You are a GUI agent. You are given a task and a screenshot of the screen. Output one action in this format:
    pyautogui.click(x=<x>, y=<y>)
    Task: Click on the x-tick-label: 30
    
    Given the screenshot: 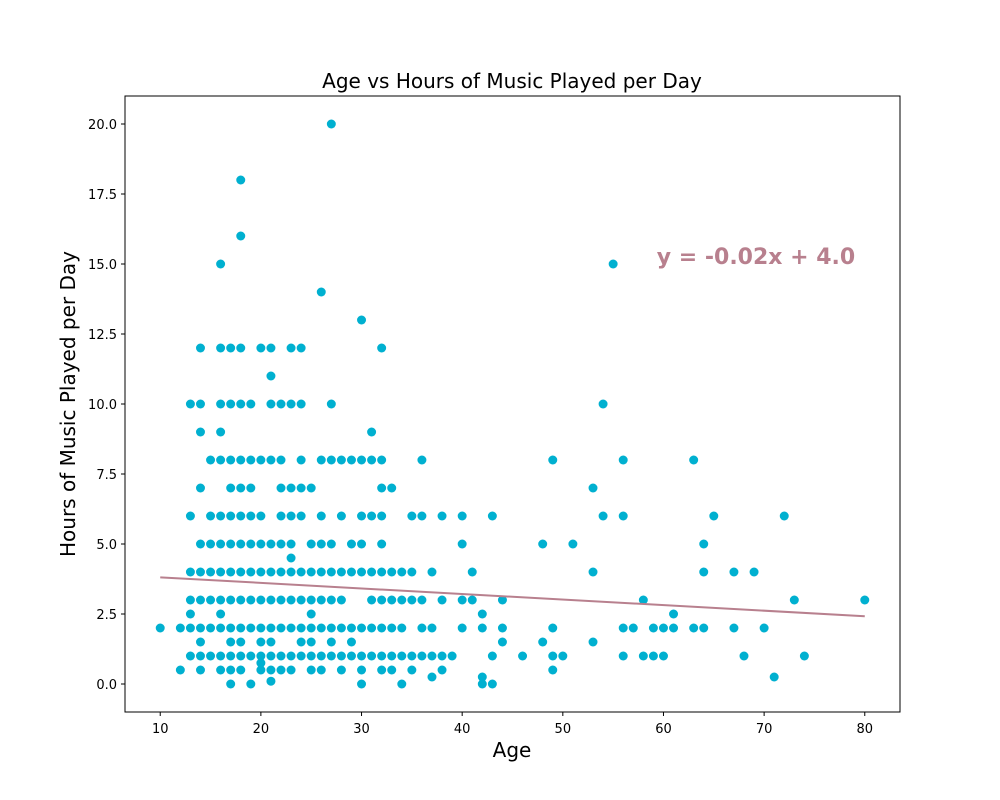 What is the action you would take?
    pyautogui.click(x=361, y=729)
    